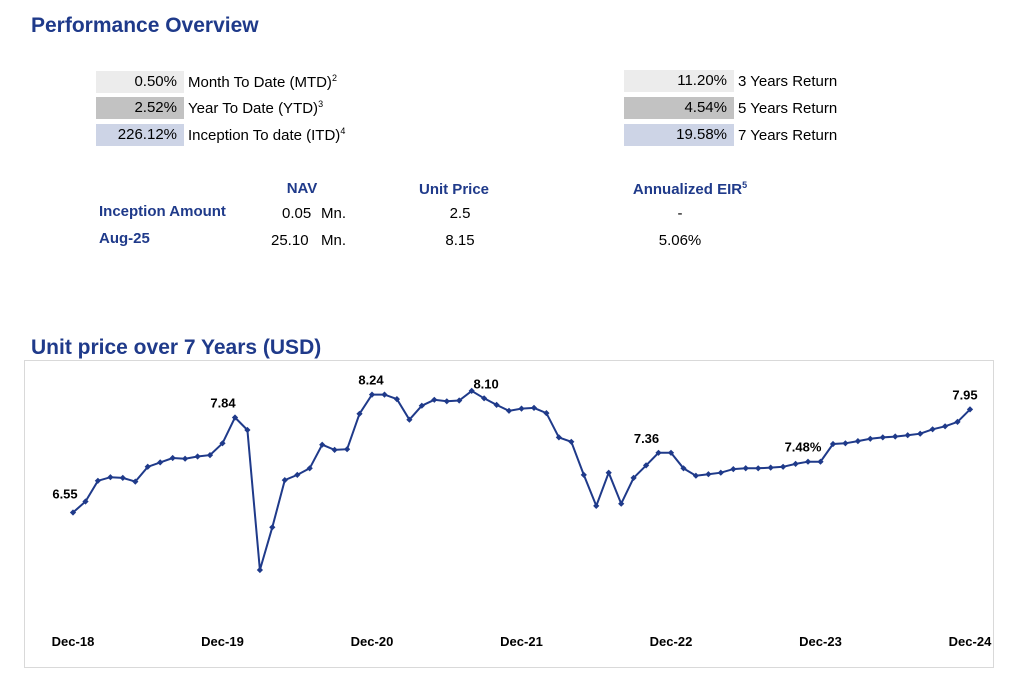 This screenshot has height=697, width=1020. I want to click on itd-footnote: 4, so click(343, 131).